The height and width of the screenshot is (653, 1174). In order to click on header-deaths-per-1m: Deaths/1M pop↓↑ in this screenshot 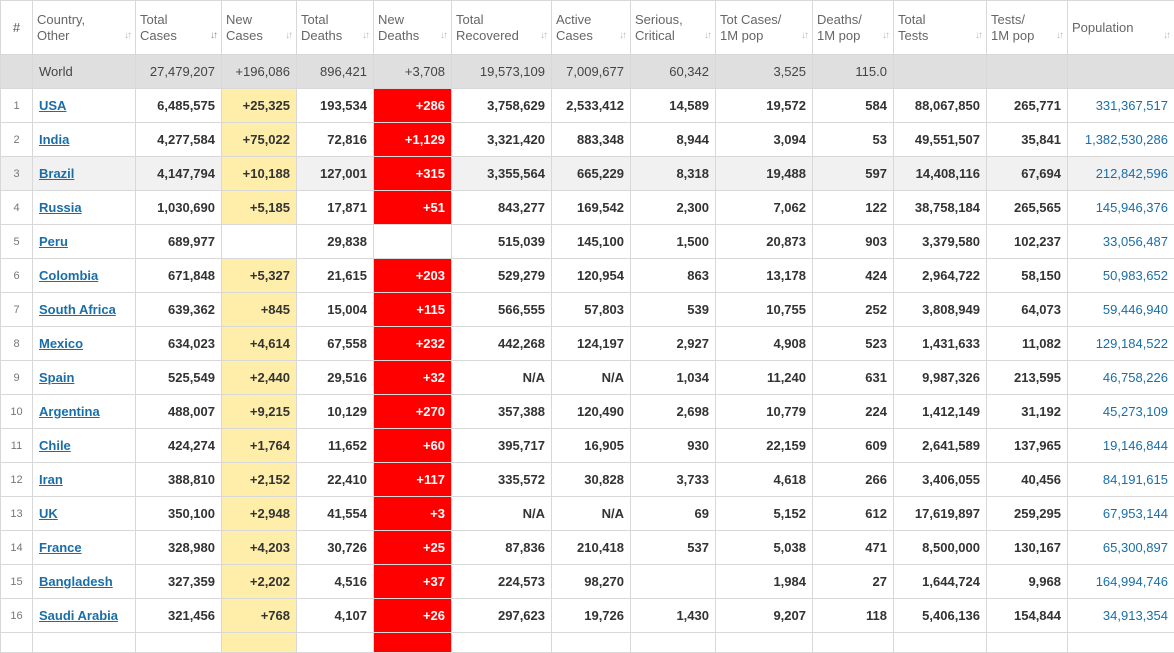, I will do `click(853, 28)`.